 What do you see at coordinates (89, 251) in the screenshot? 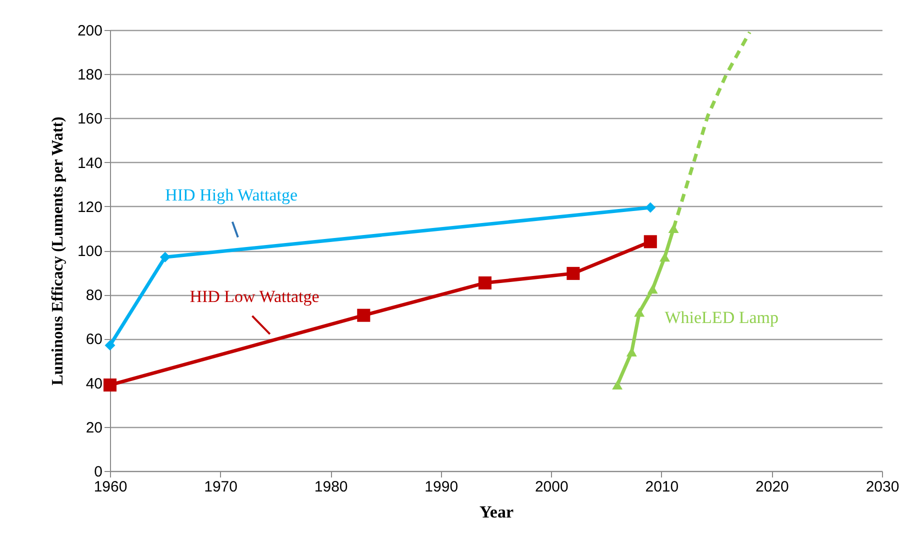
I see `y-tick-label: 100` at bounding box center [89, 251].